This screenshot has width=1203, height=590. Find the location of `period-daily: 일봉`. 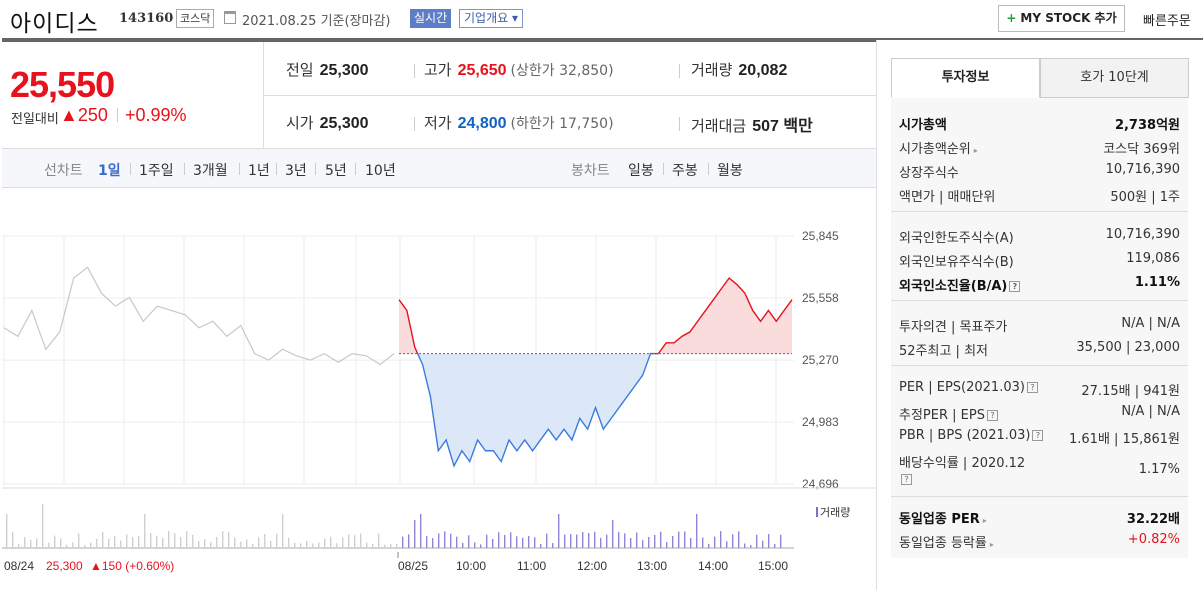

period-daily: 일봉 is located at coordinates (641, 171).